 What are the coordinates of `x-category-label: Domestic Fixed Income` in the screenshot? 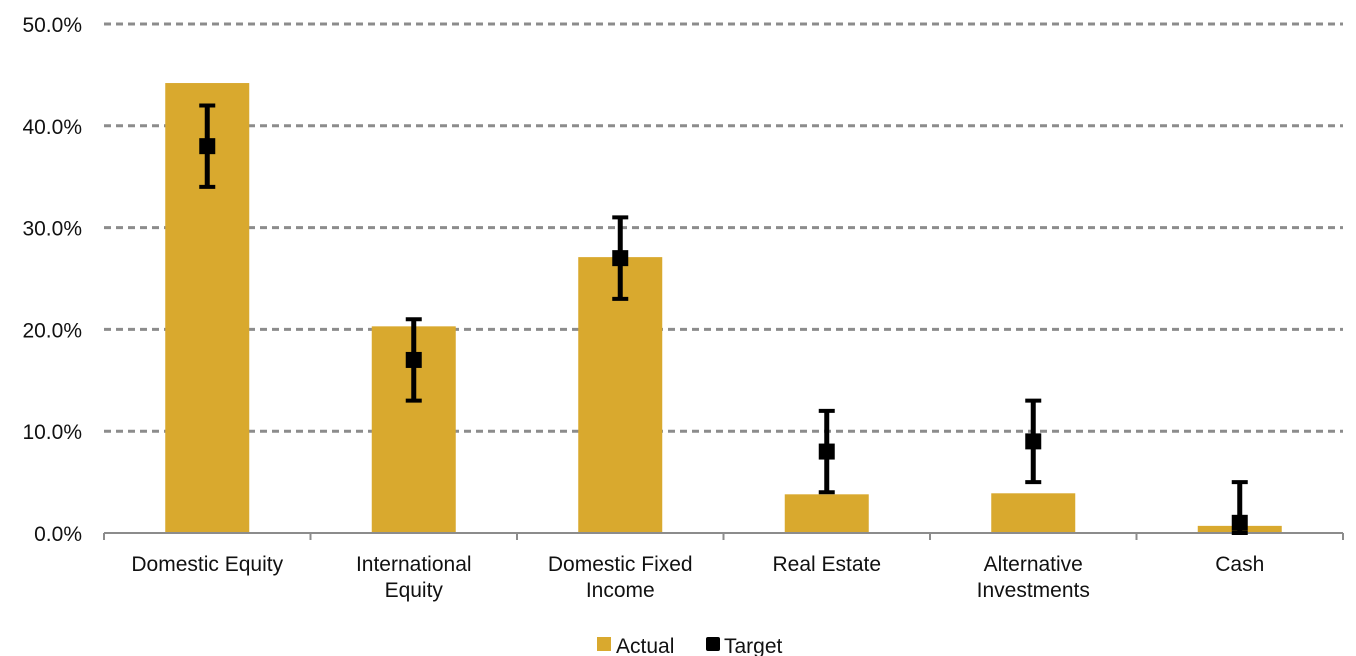 It's located at (620, 577).